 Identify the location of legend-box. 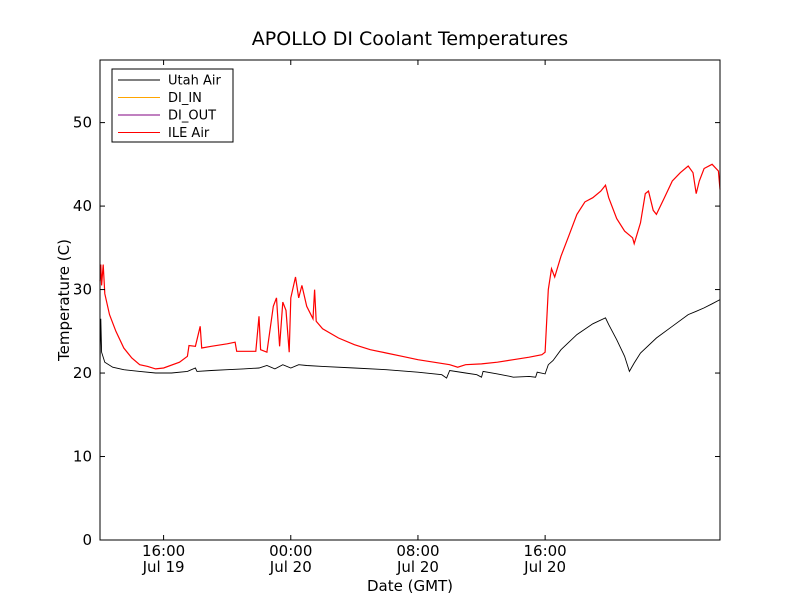
(172, 105).